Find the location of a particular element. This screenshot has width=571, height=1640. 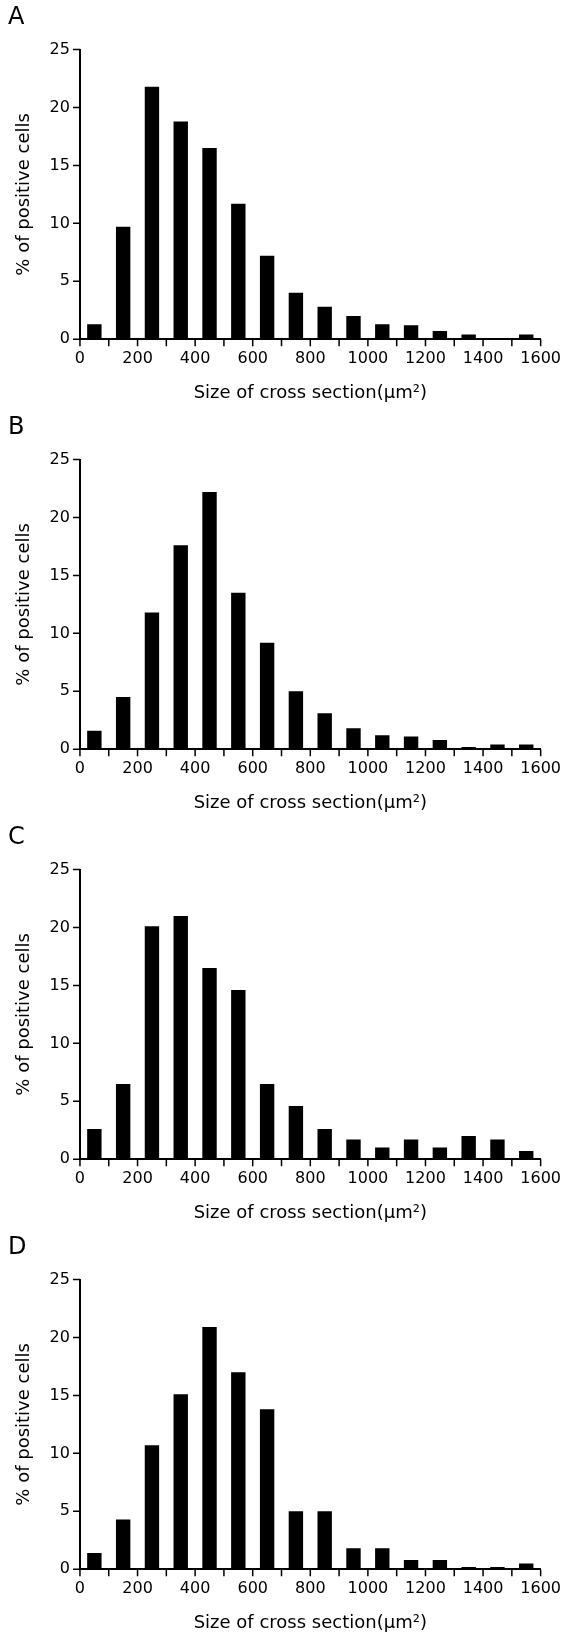

chart-title: B is located at coordinates (16, 426).